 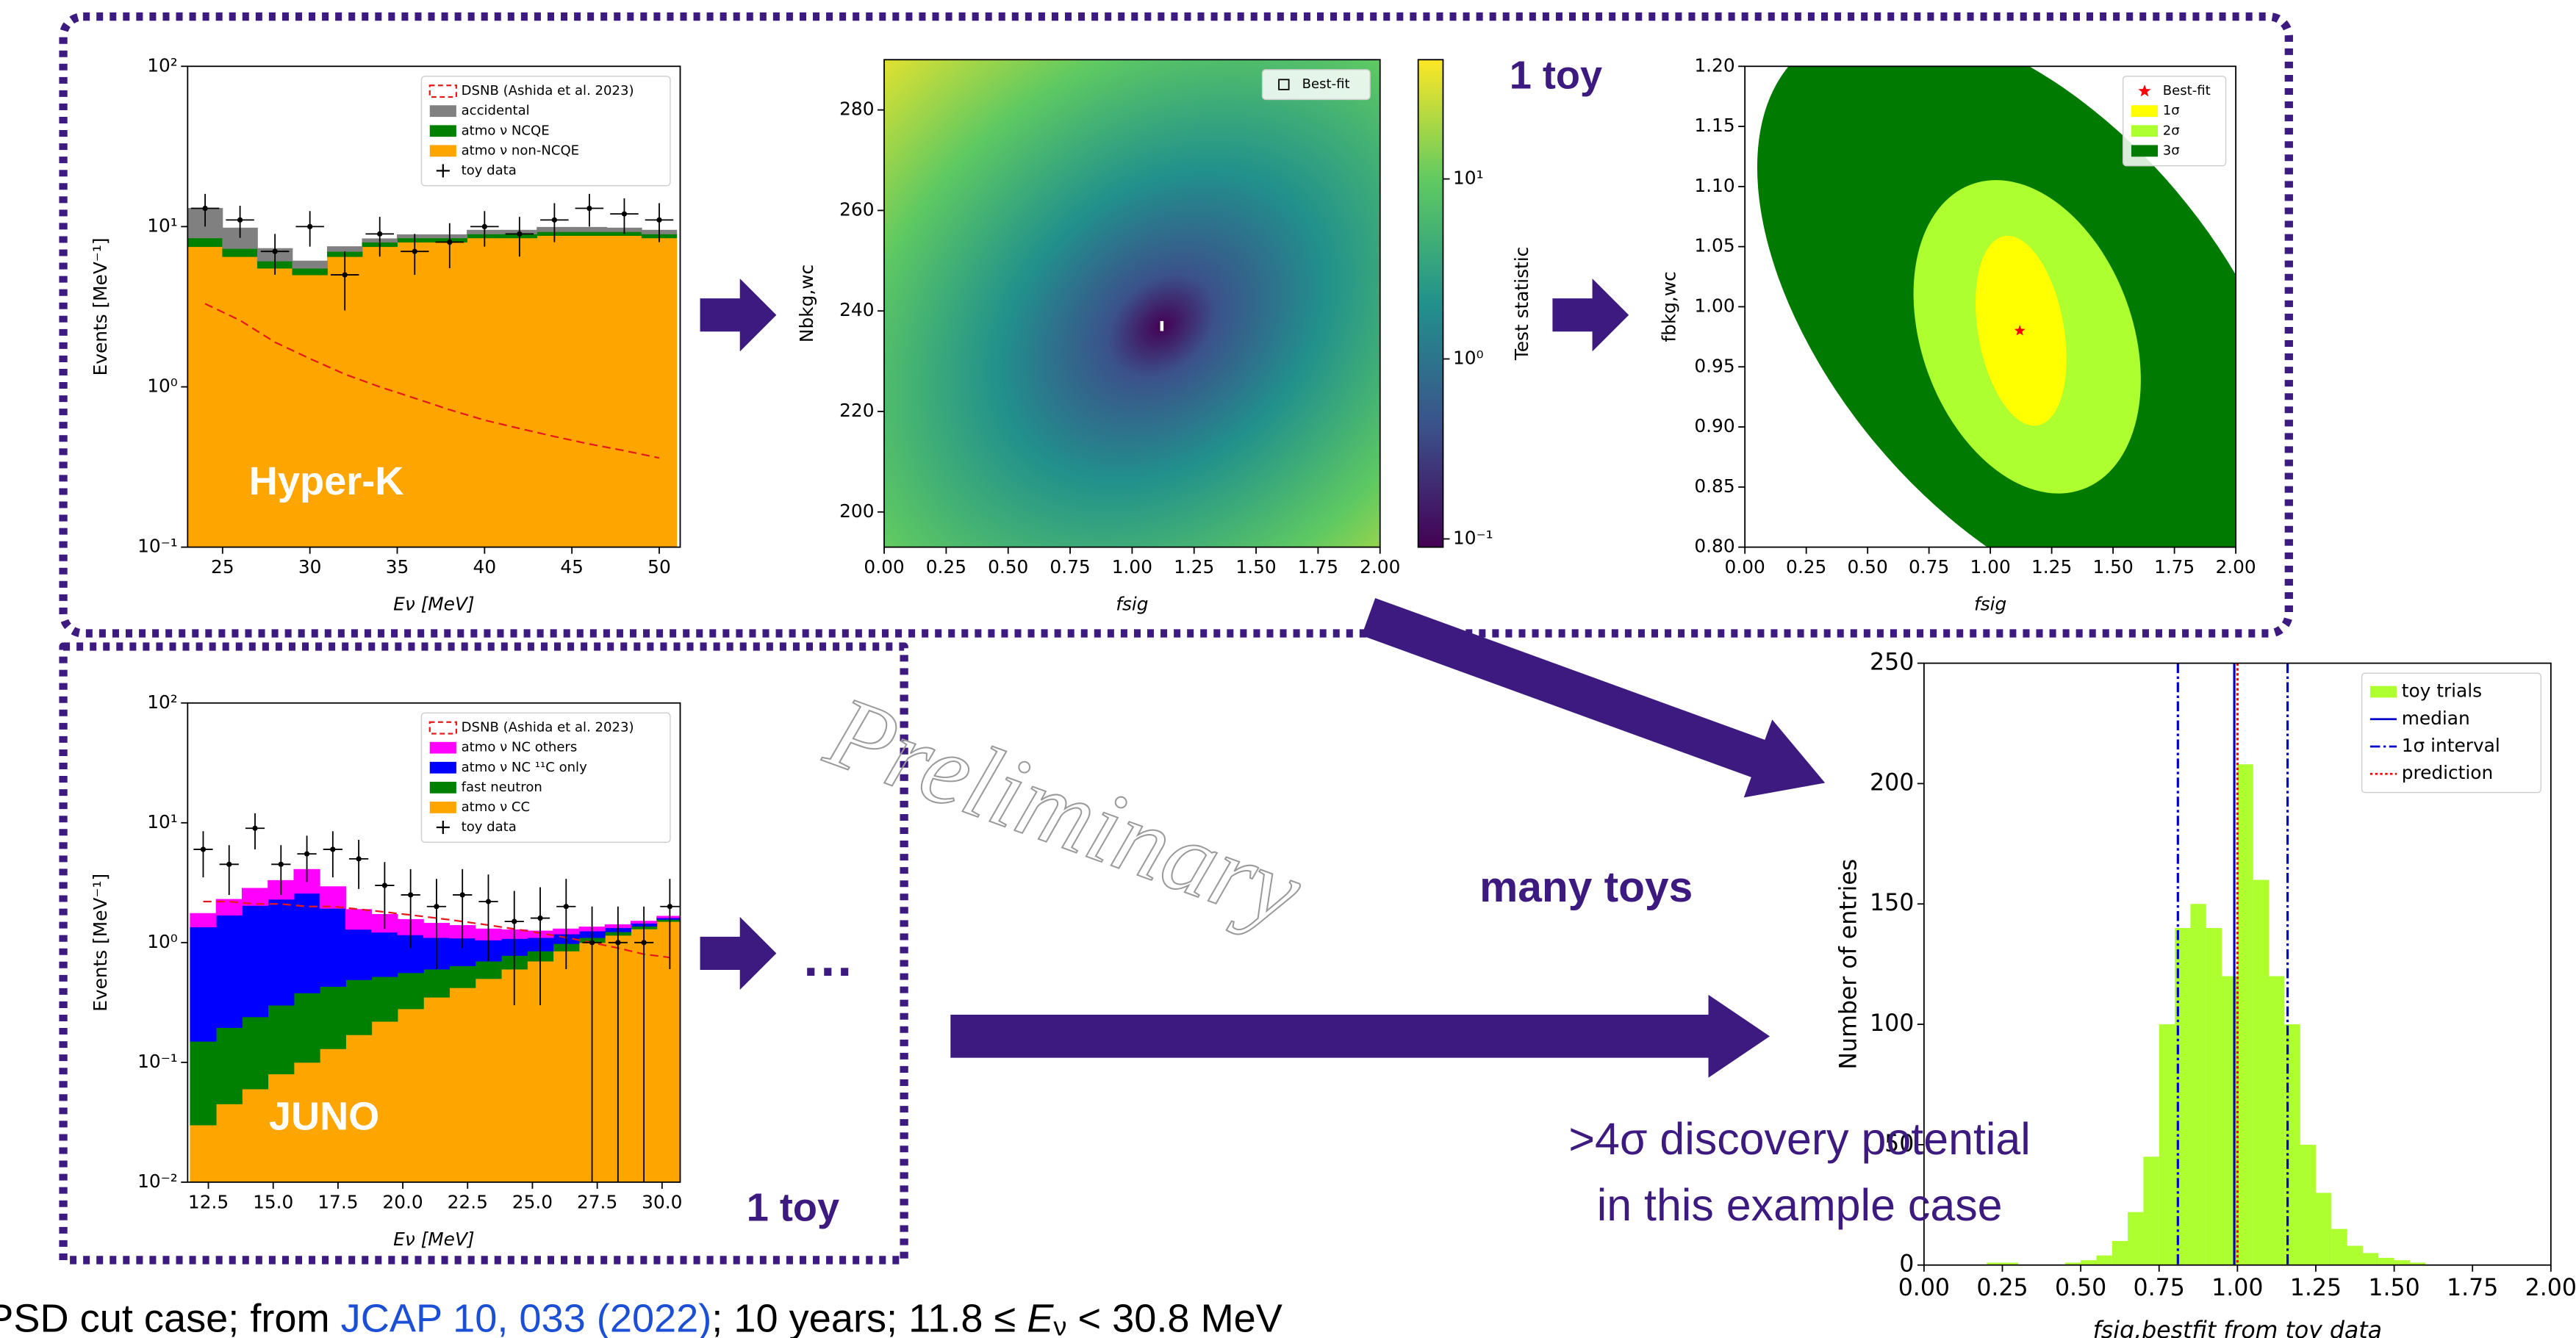 I want to click on x-tick-label: 30.0, so click(x=662, y=1201).